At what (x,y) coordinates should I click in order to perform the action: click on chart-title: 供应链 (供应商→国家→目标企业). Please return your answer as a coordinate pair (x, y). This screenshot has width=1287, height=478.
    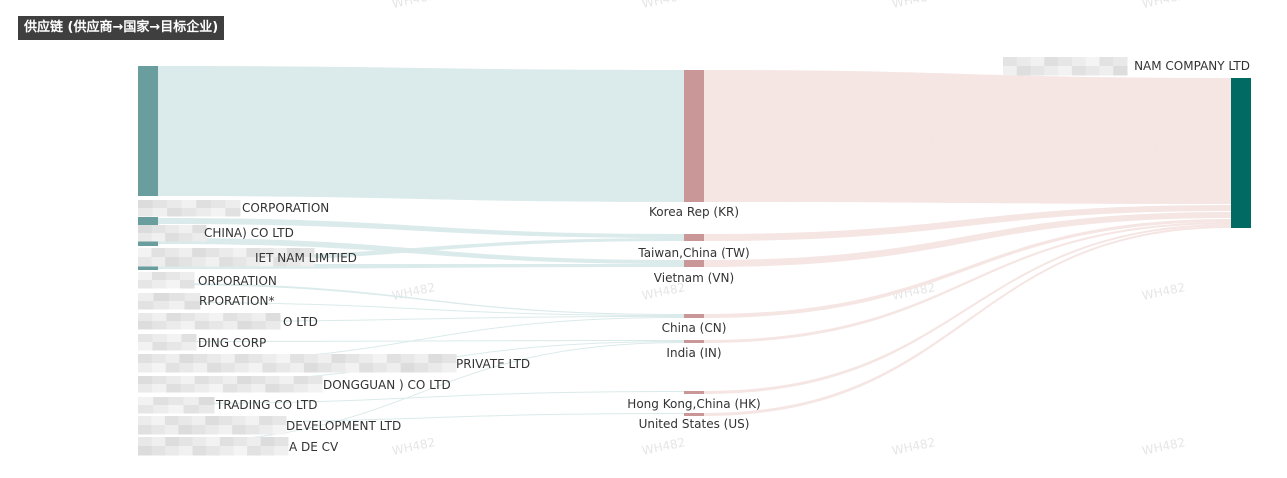
    Looking at the image, I should click on (121, 28).